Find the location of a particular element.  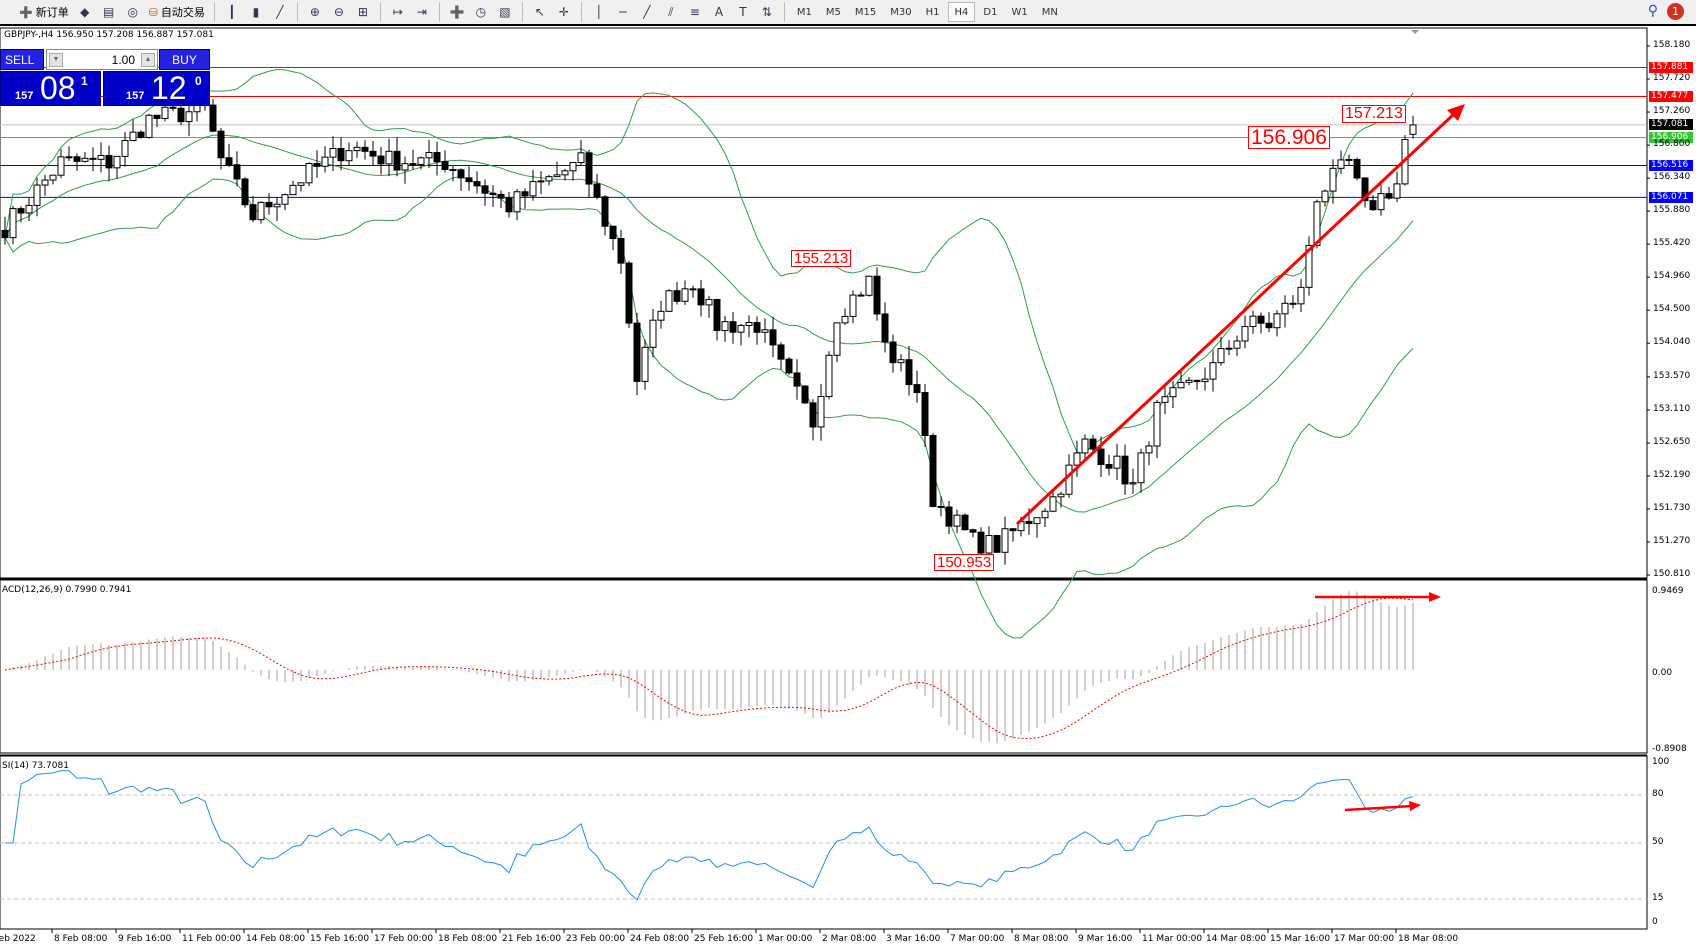

candle-chart-button: ▮ is located at coordinates (256, 12).